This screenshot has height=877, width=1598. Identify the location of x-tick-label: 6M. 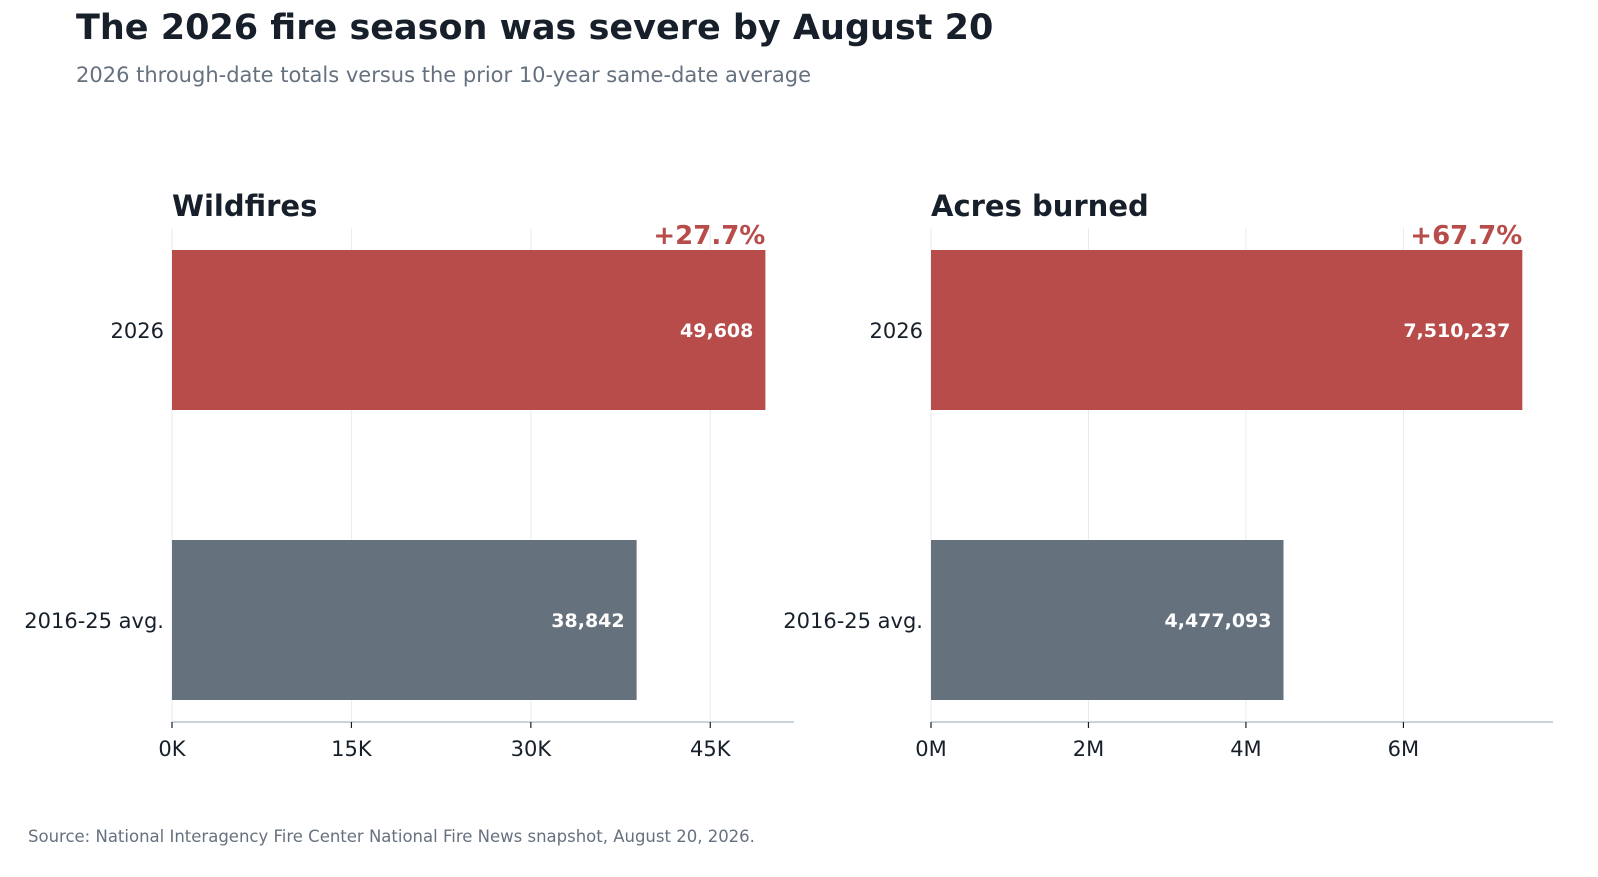
(1403, 749).